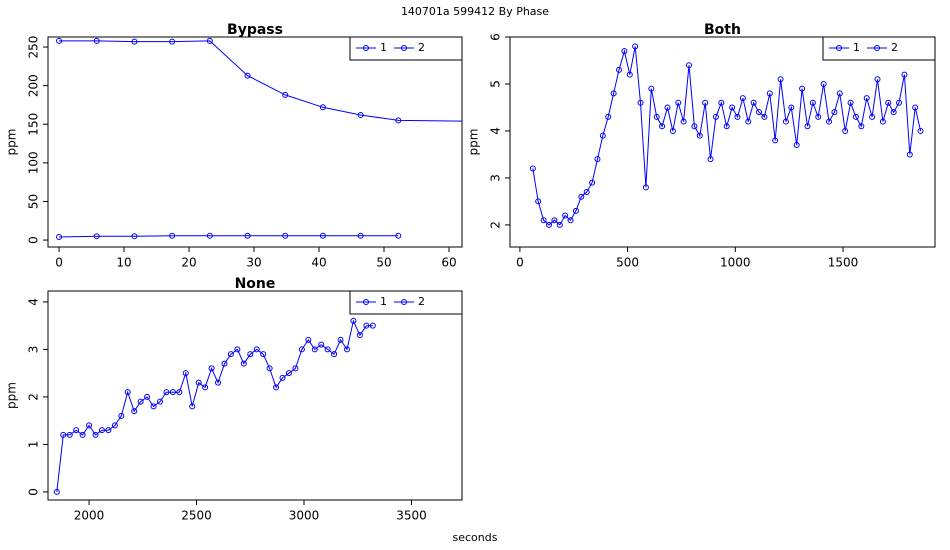  Describe the element at coordinates (123, 263) in the screenshot. I see `x-tick-label: 10` at that location.